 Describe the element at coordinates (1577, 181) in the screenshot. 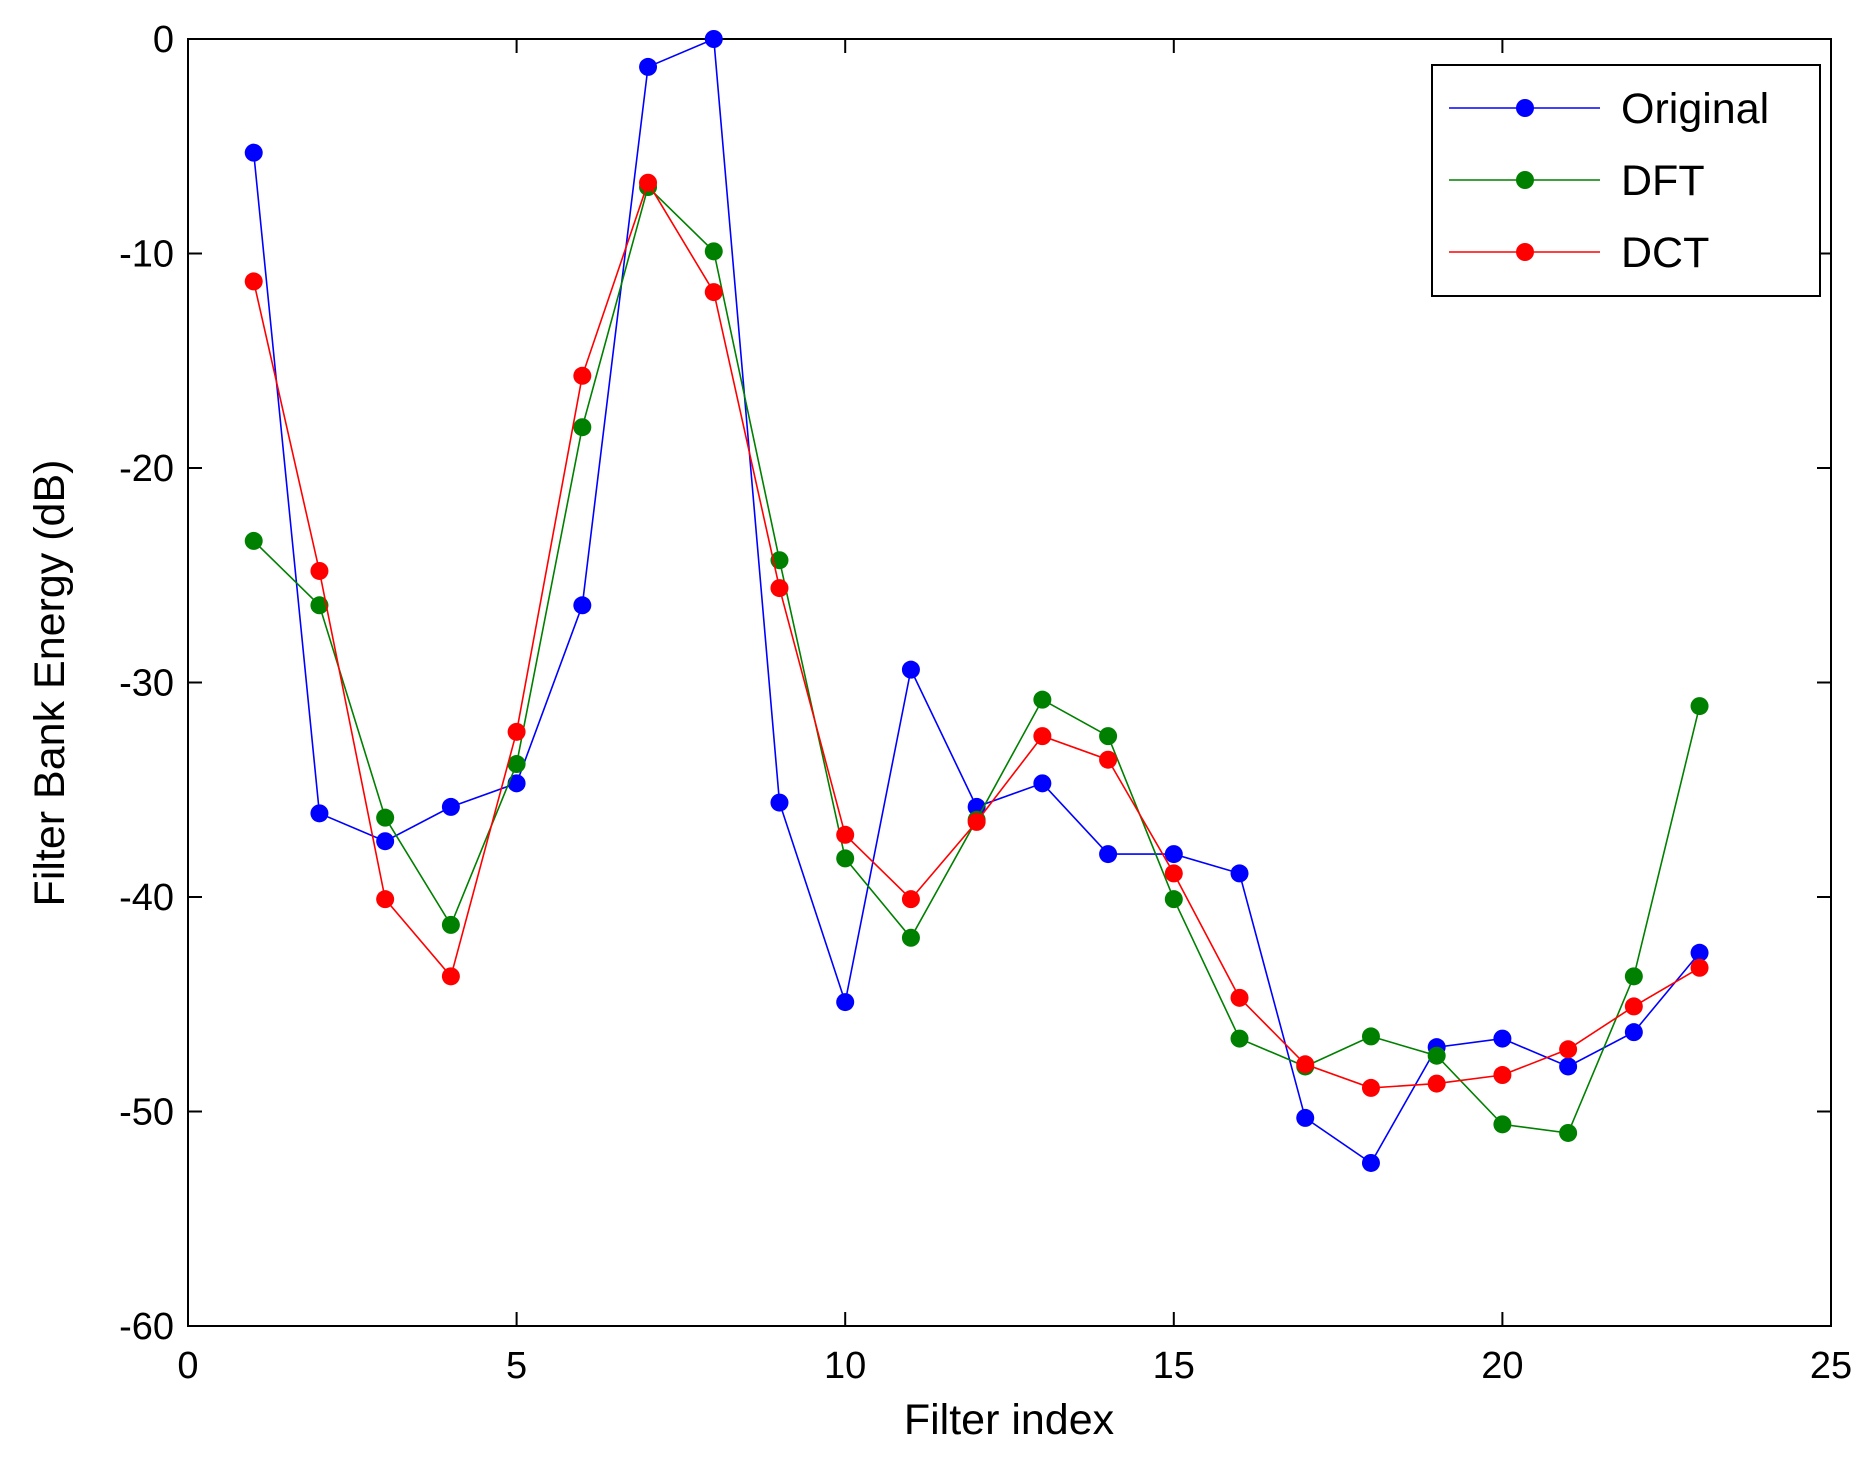

I see `legend-item-dft: DFT` at that location.